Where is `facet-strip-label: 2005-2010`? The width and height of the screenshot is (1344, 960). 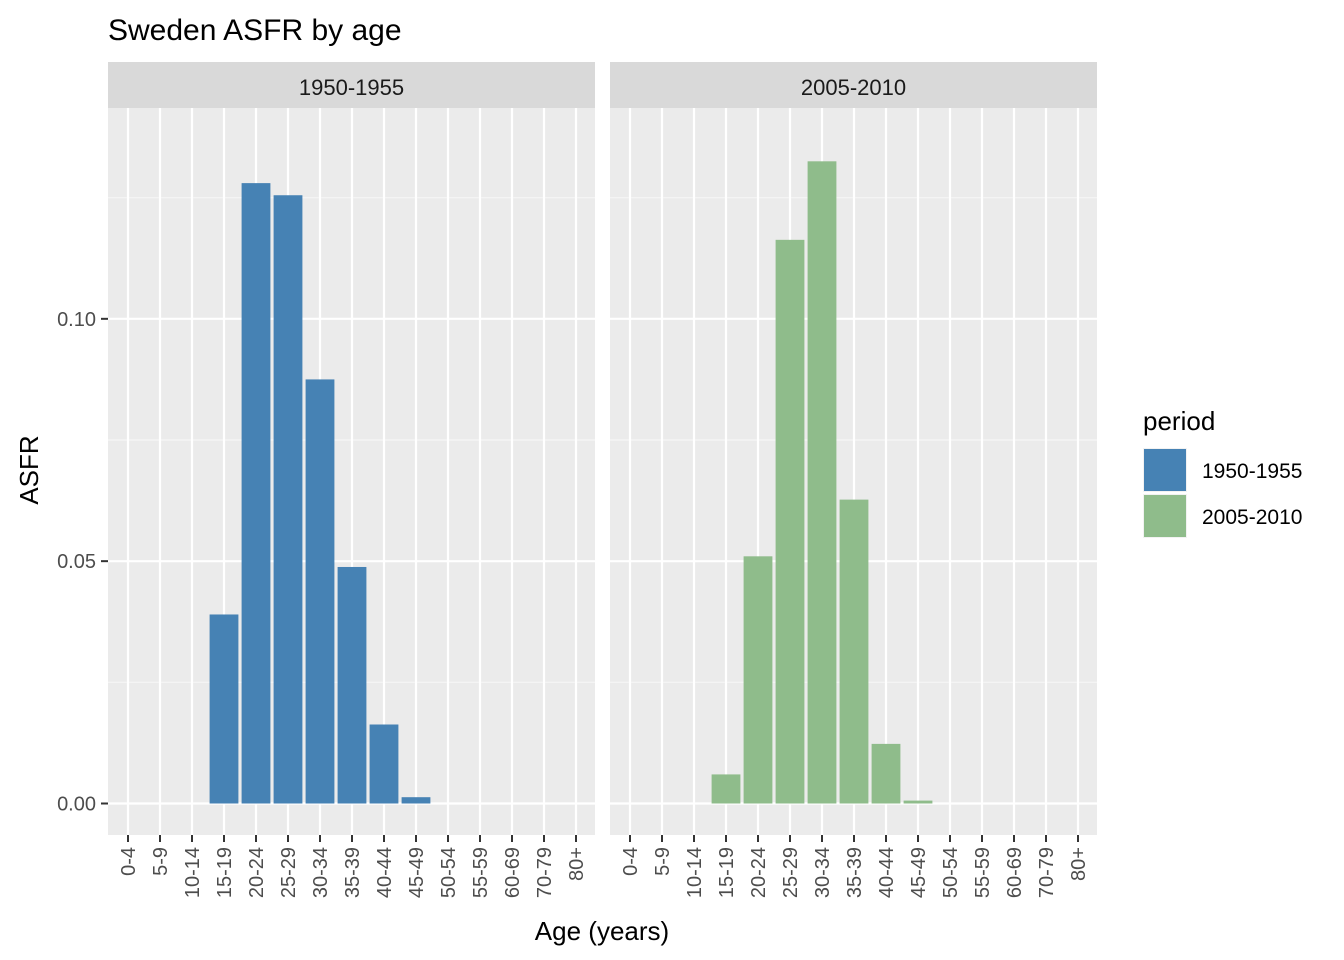 facet-strip-label: 2005-2010 is located at coordinates (853, 87).